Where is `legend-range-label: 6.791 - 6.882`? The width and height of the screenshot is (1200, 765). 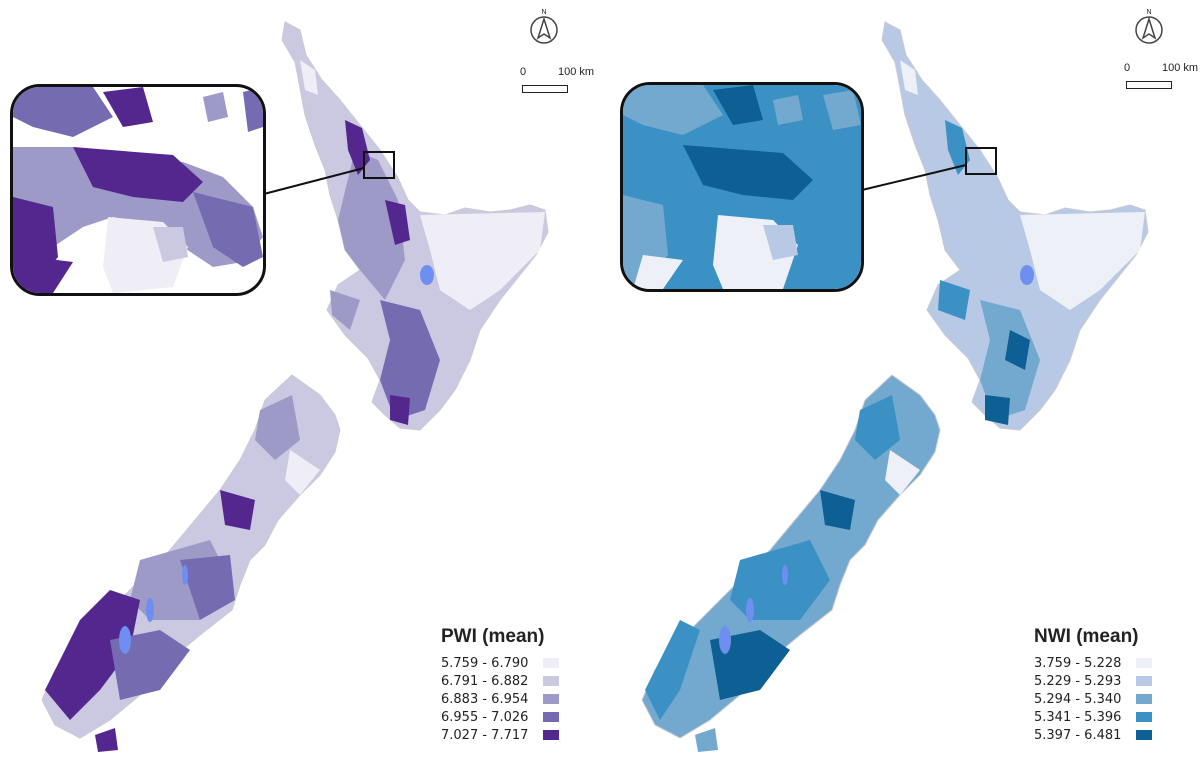
legend-range-label: 6.791 - 6.882 is located at coordinates (485, 681).